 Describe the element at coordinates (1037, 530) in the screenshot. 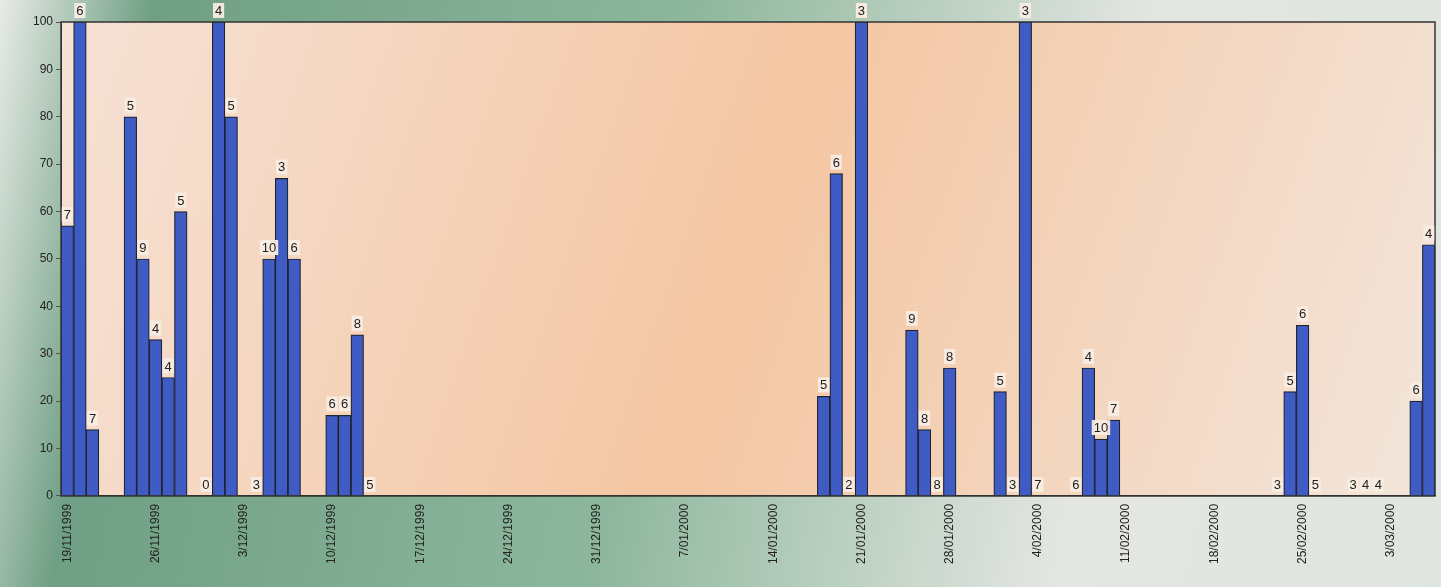

I see `x-tick-label: 4/02/2000` at that location.